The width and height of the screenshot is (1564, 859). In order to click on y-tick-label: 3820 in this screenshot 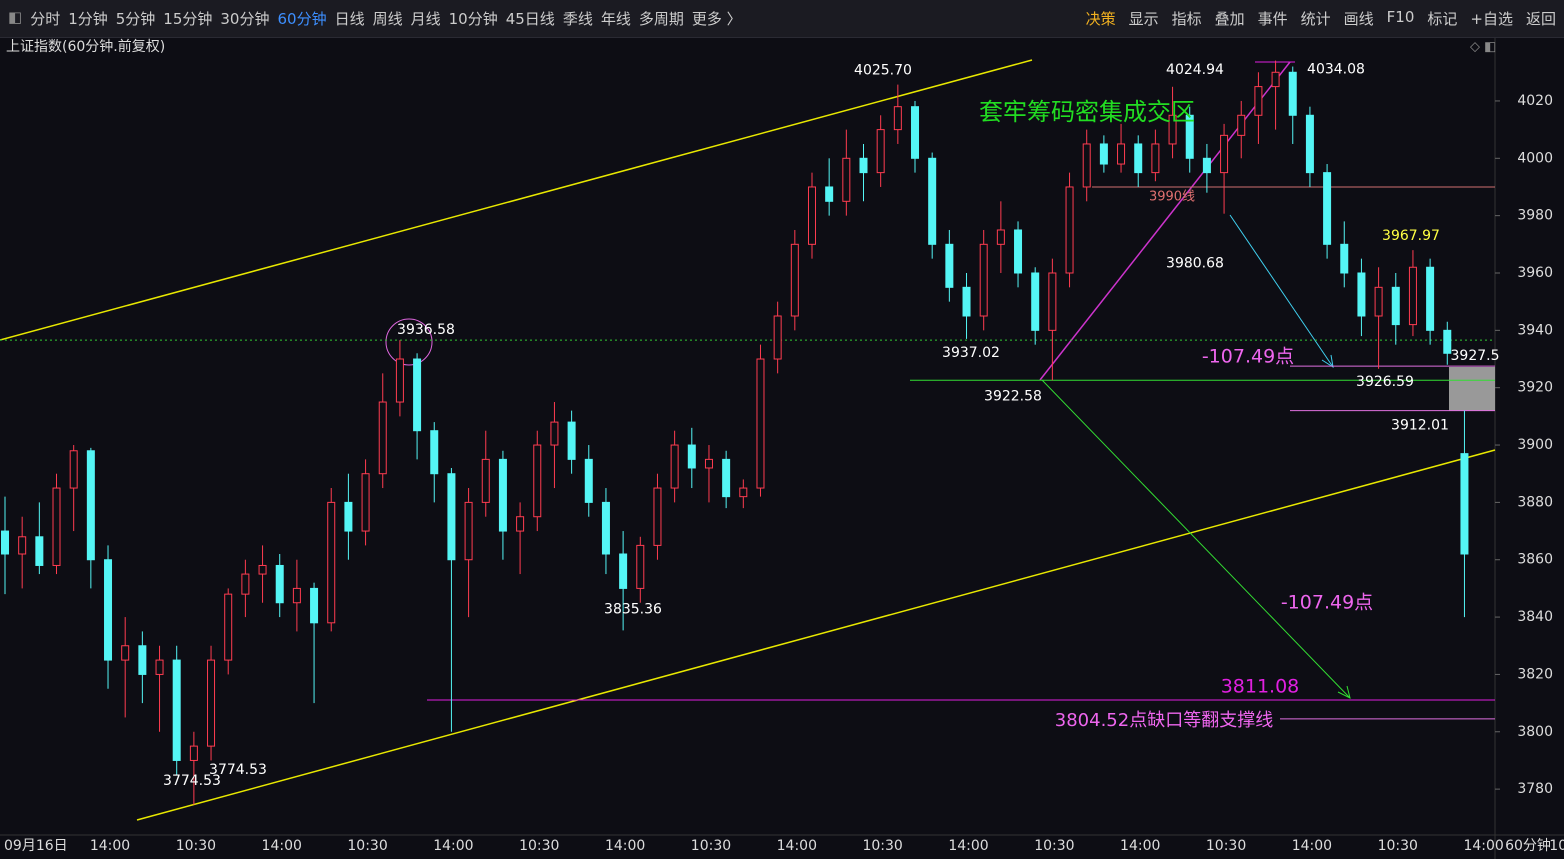, I will do `click(1535, 674)`.